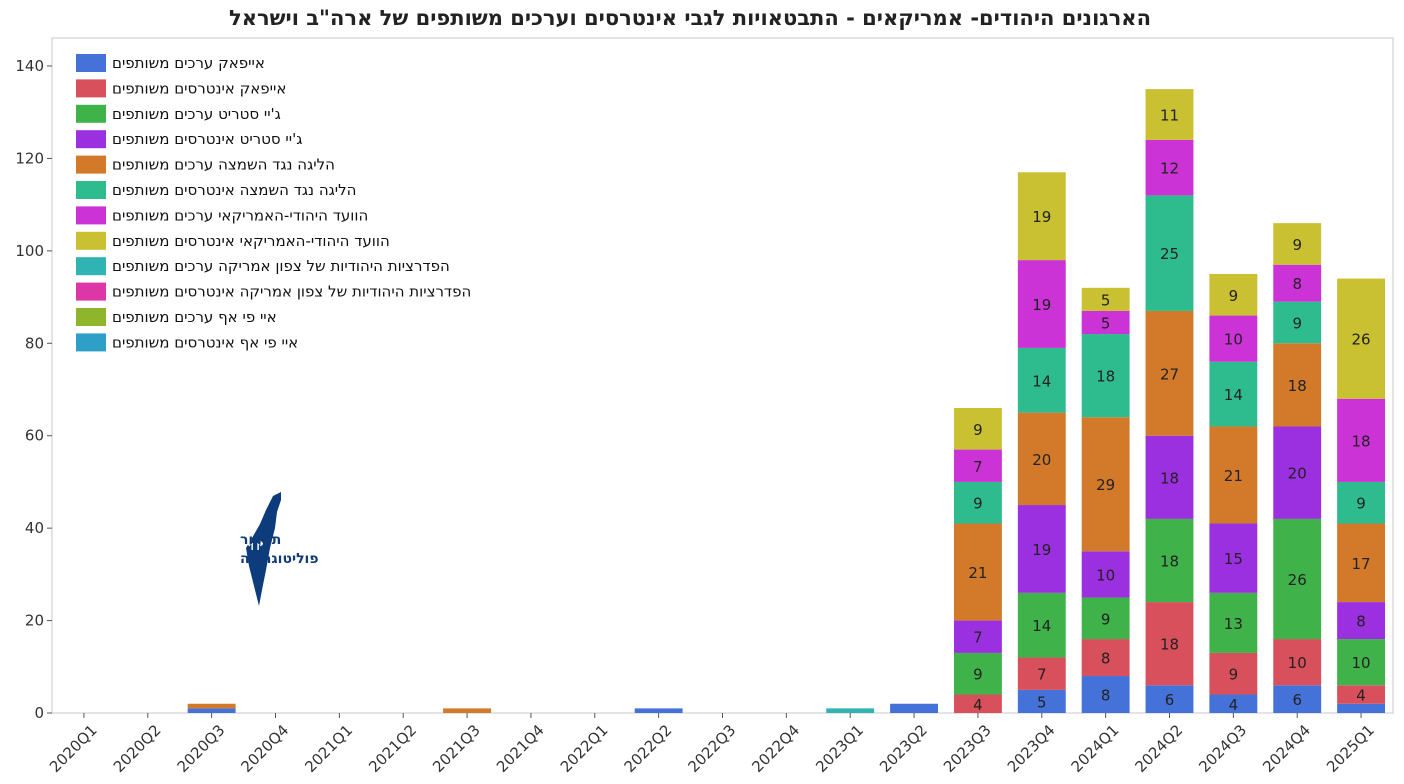 This screenshot has height=784, width=1404. What do you see at coordinates (839, 748) in the screenshot?
I see `x-tick-label: 2023Q1` at bounding box center [839, 748].